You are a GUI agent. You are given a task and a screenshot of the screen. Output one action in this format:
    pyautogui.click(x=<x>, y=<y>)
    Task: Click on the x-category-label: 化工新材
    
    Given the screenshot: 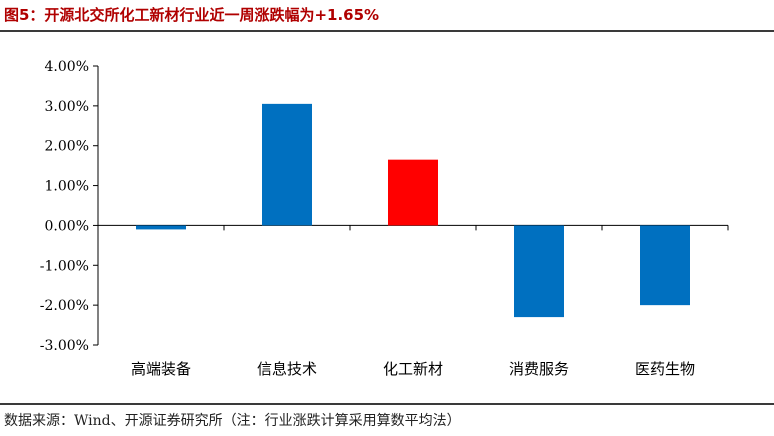 What is the action you would take?
    pyautogui.click(x=413, y=369)
    